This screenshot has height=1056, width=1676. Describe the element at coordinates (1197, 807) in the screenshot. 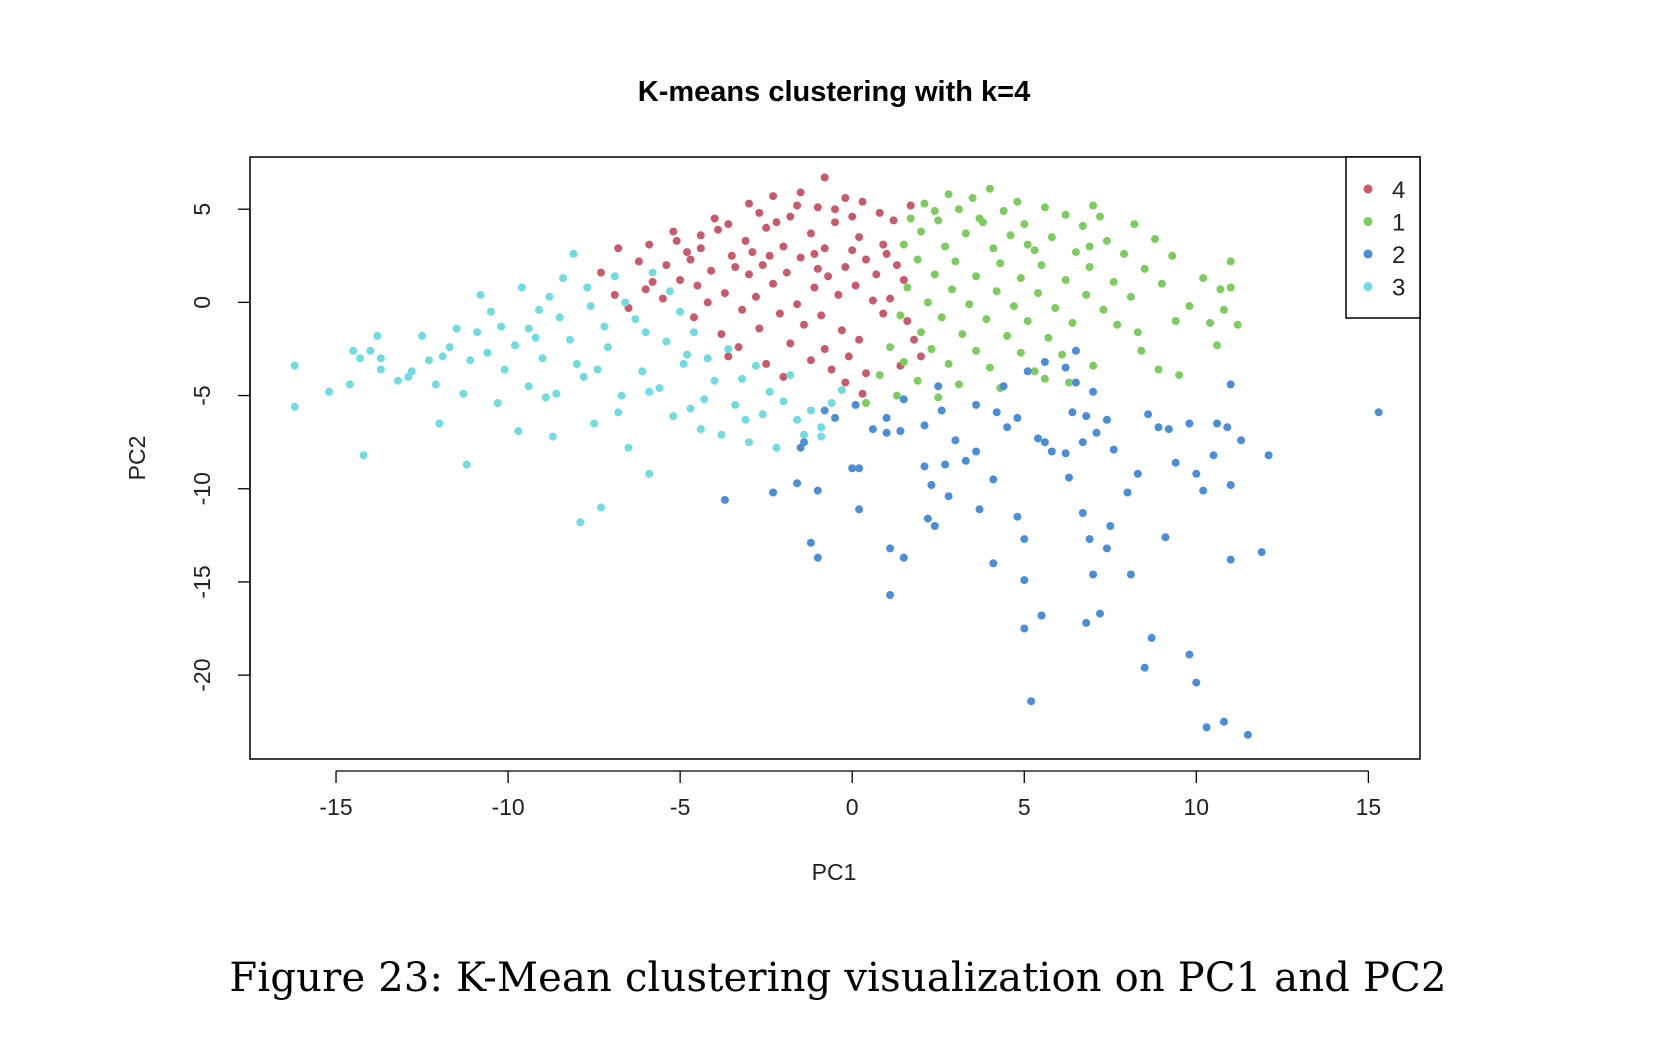

I see `x-tick-label: 10` at that location.